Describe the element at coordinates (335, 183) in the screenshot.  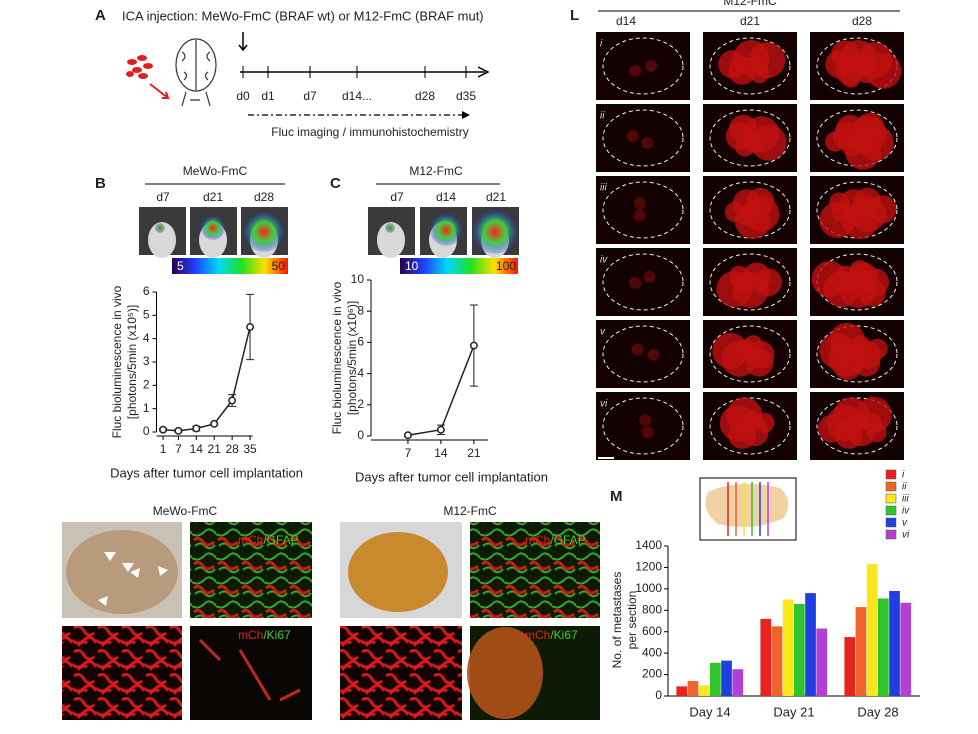
I see `panel-label: C` at that location.